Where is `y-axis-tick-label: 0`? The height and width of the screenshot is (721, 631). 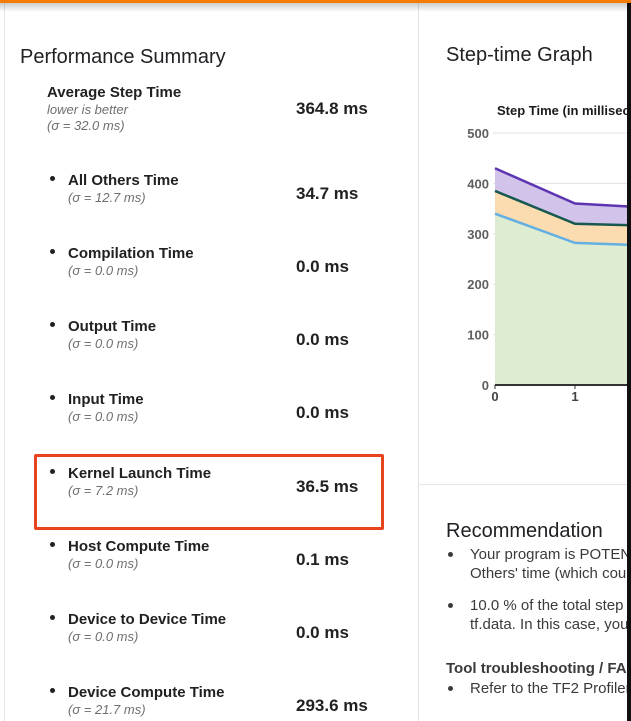
y-axis-tick-label: 0 is located at coordinates (485, 385).